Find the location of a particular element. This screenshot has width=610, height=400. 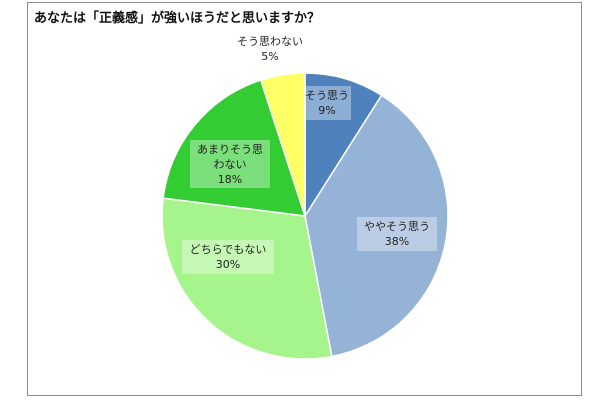

slice-category-label: ややそう思う is located at coordinates (397, 226).